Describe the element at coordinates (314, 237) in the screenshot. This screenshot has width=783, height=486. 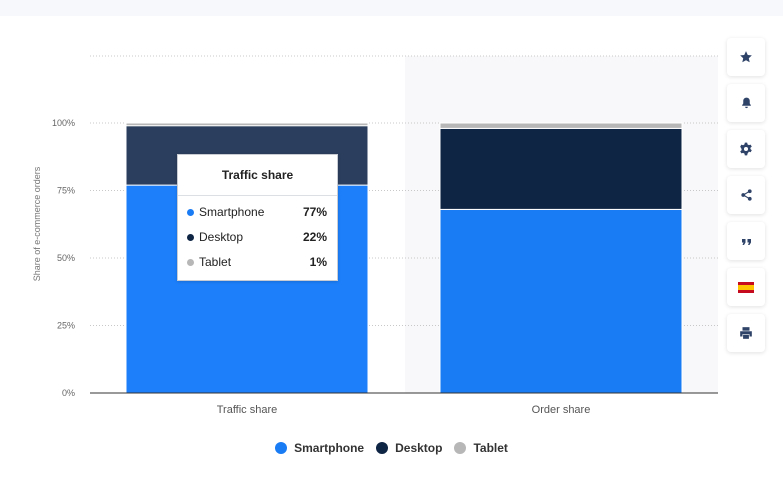
I see `tooltip-value: 22%` at that location.